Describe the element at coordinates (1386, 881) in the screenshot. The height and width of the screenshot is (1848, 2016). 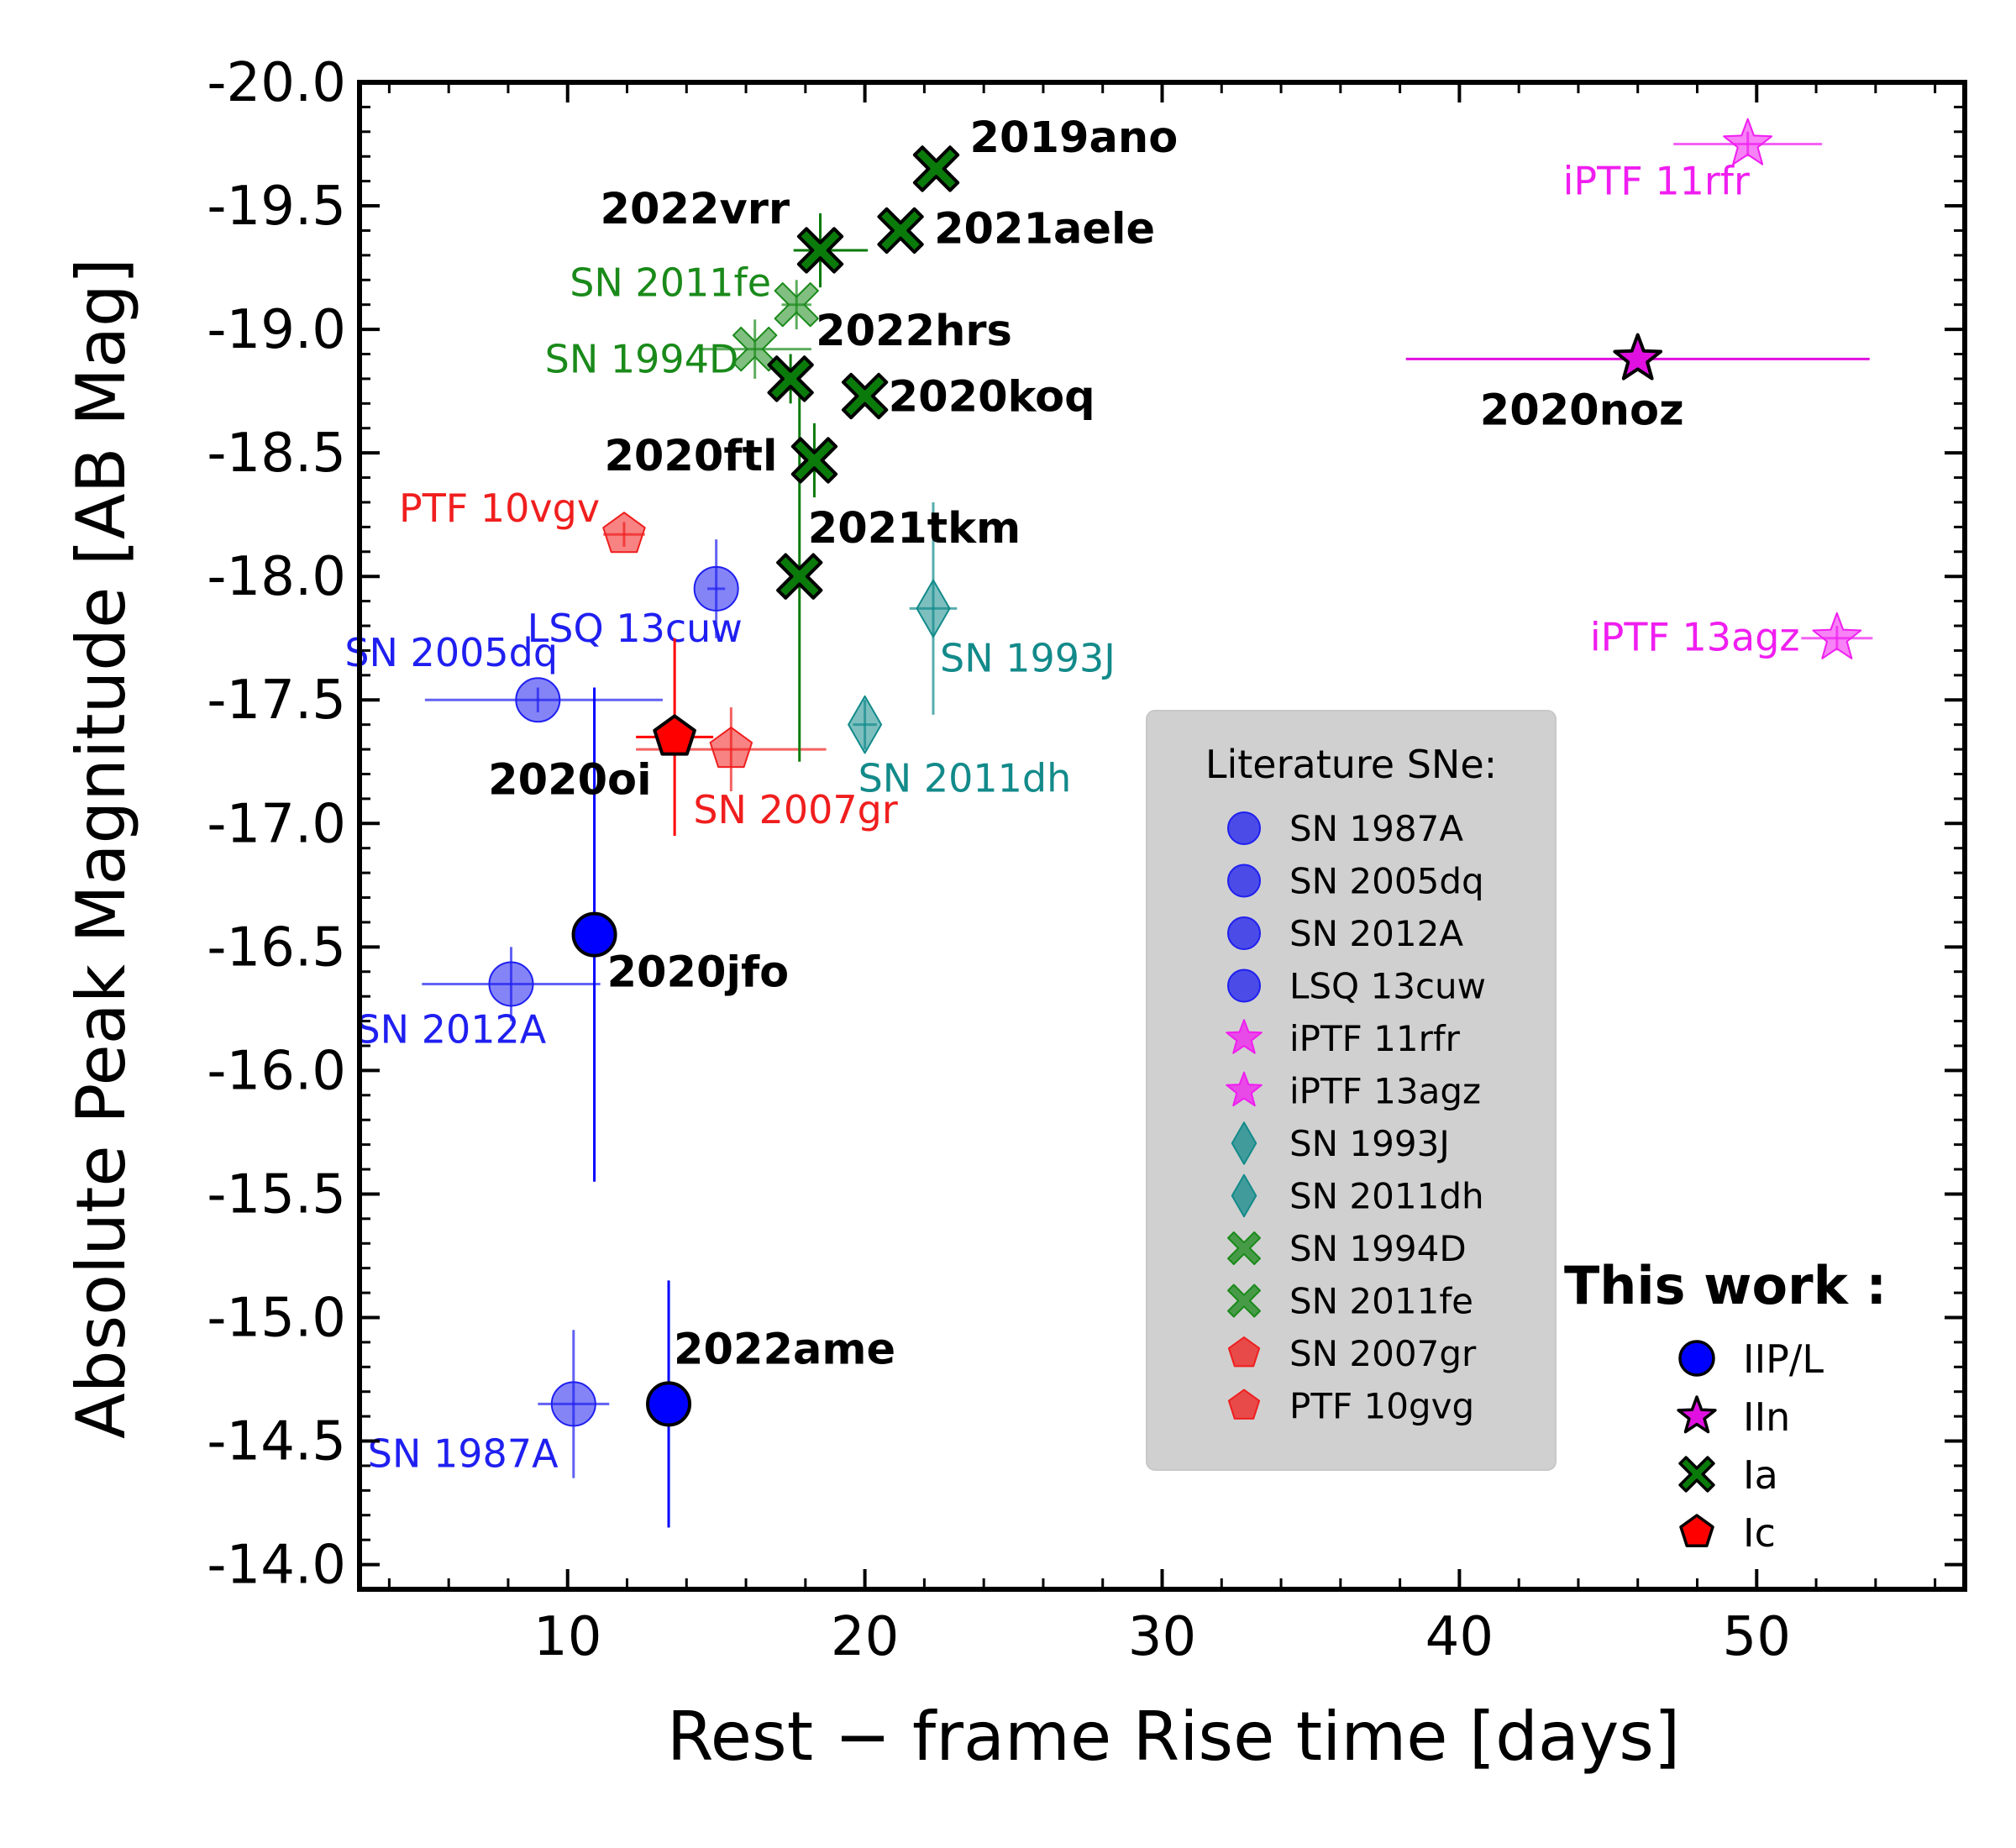
I see `legend-label-sn-2005dq: SN 2005dq` at that location.